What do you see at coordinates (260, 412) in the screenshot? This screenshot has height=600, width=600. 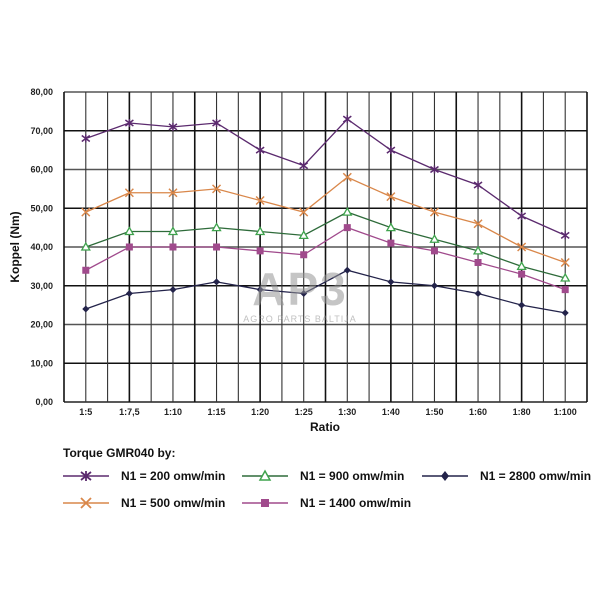 I see `x-tick-label: 1:20` at bounding box center [260, 412].